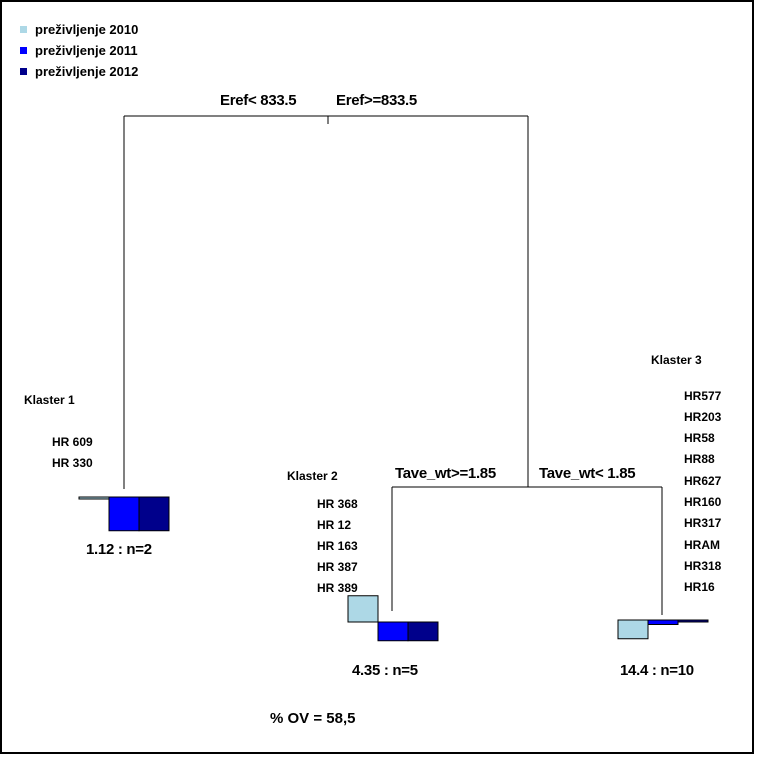 This screenshot has width=758, height=758. Describe the element at coordinates (72, 442) in the screenshot. I see `cluster-member: HR 609` at that location.